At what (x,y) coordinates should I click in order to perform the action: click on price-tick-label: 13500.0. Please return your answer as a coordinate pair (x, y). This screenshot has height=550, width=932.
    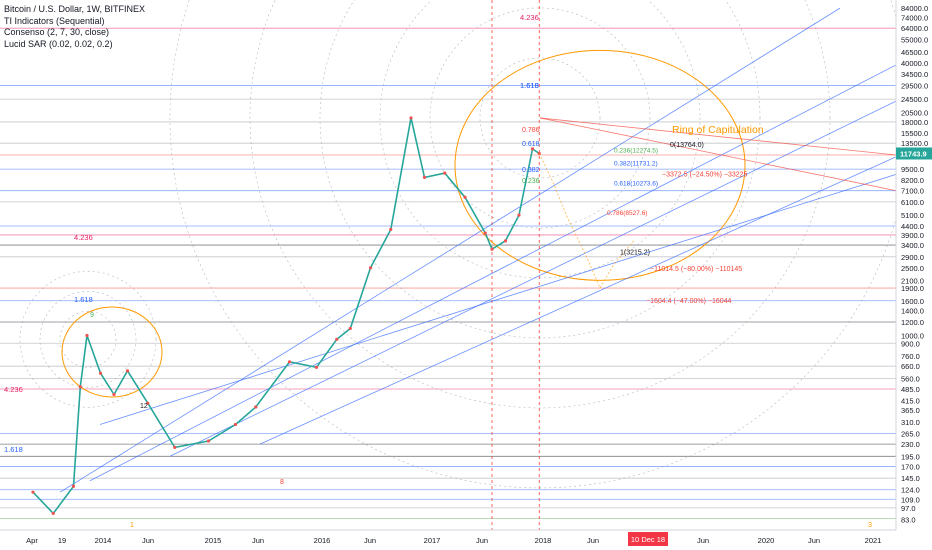
    Looking at the image, I should click on (914, 143).